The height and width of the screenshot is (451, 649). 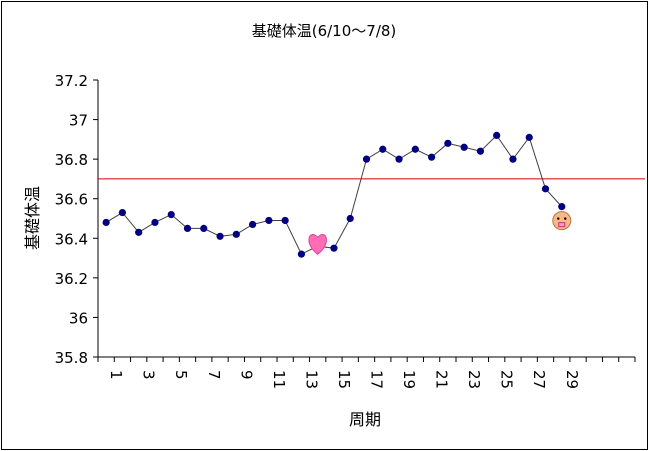 I want to click on x-tick-label: 5, so click(x=181, y=375).